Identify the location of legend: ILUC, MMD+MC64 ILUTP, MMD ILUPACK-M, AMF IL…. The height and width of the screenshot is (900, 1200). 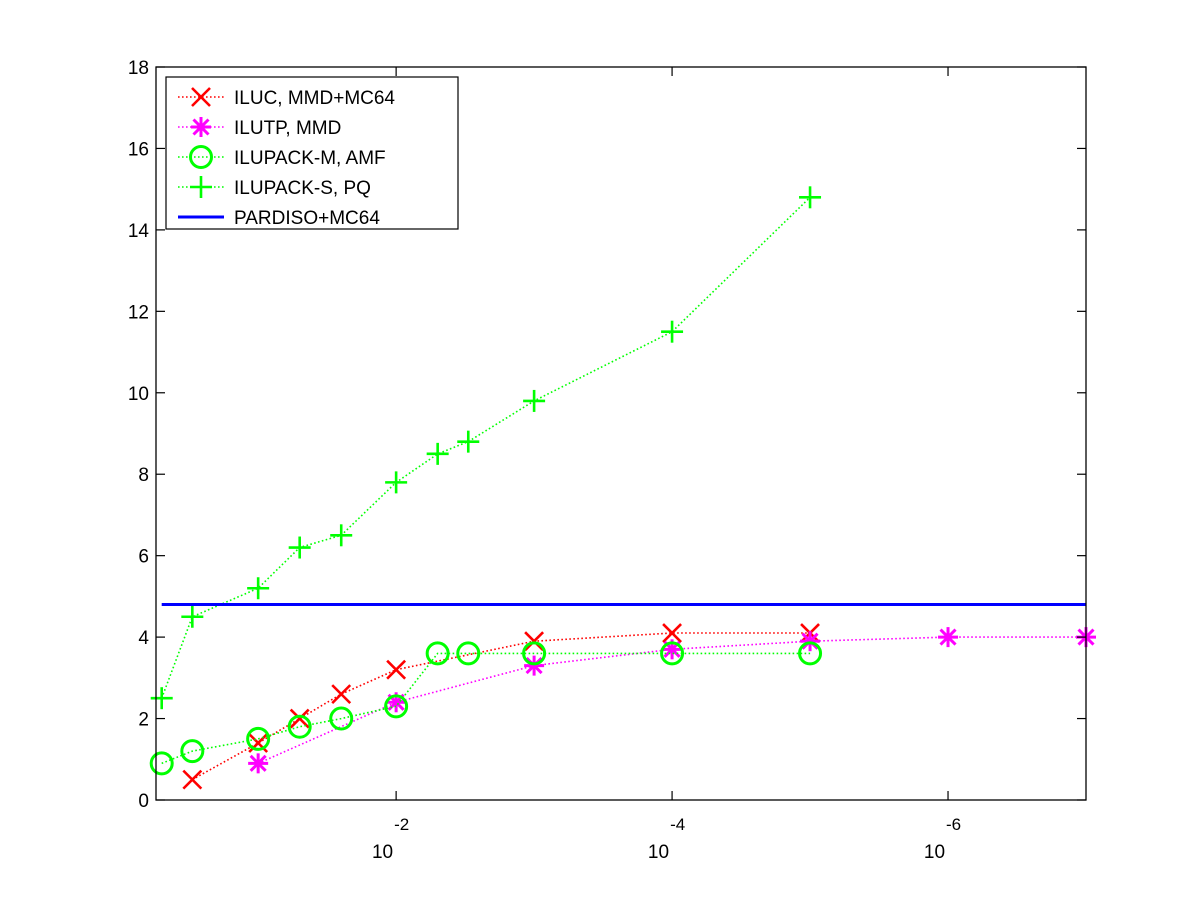
(312, 153).